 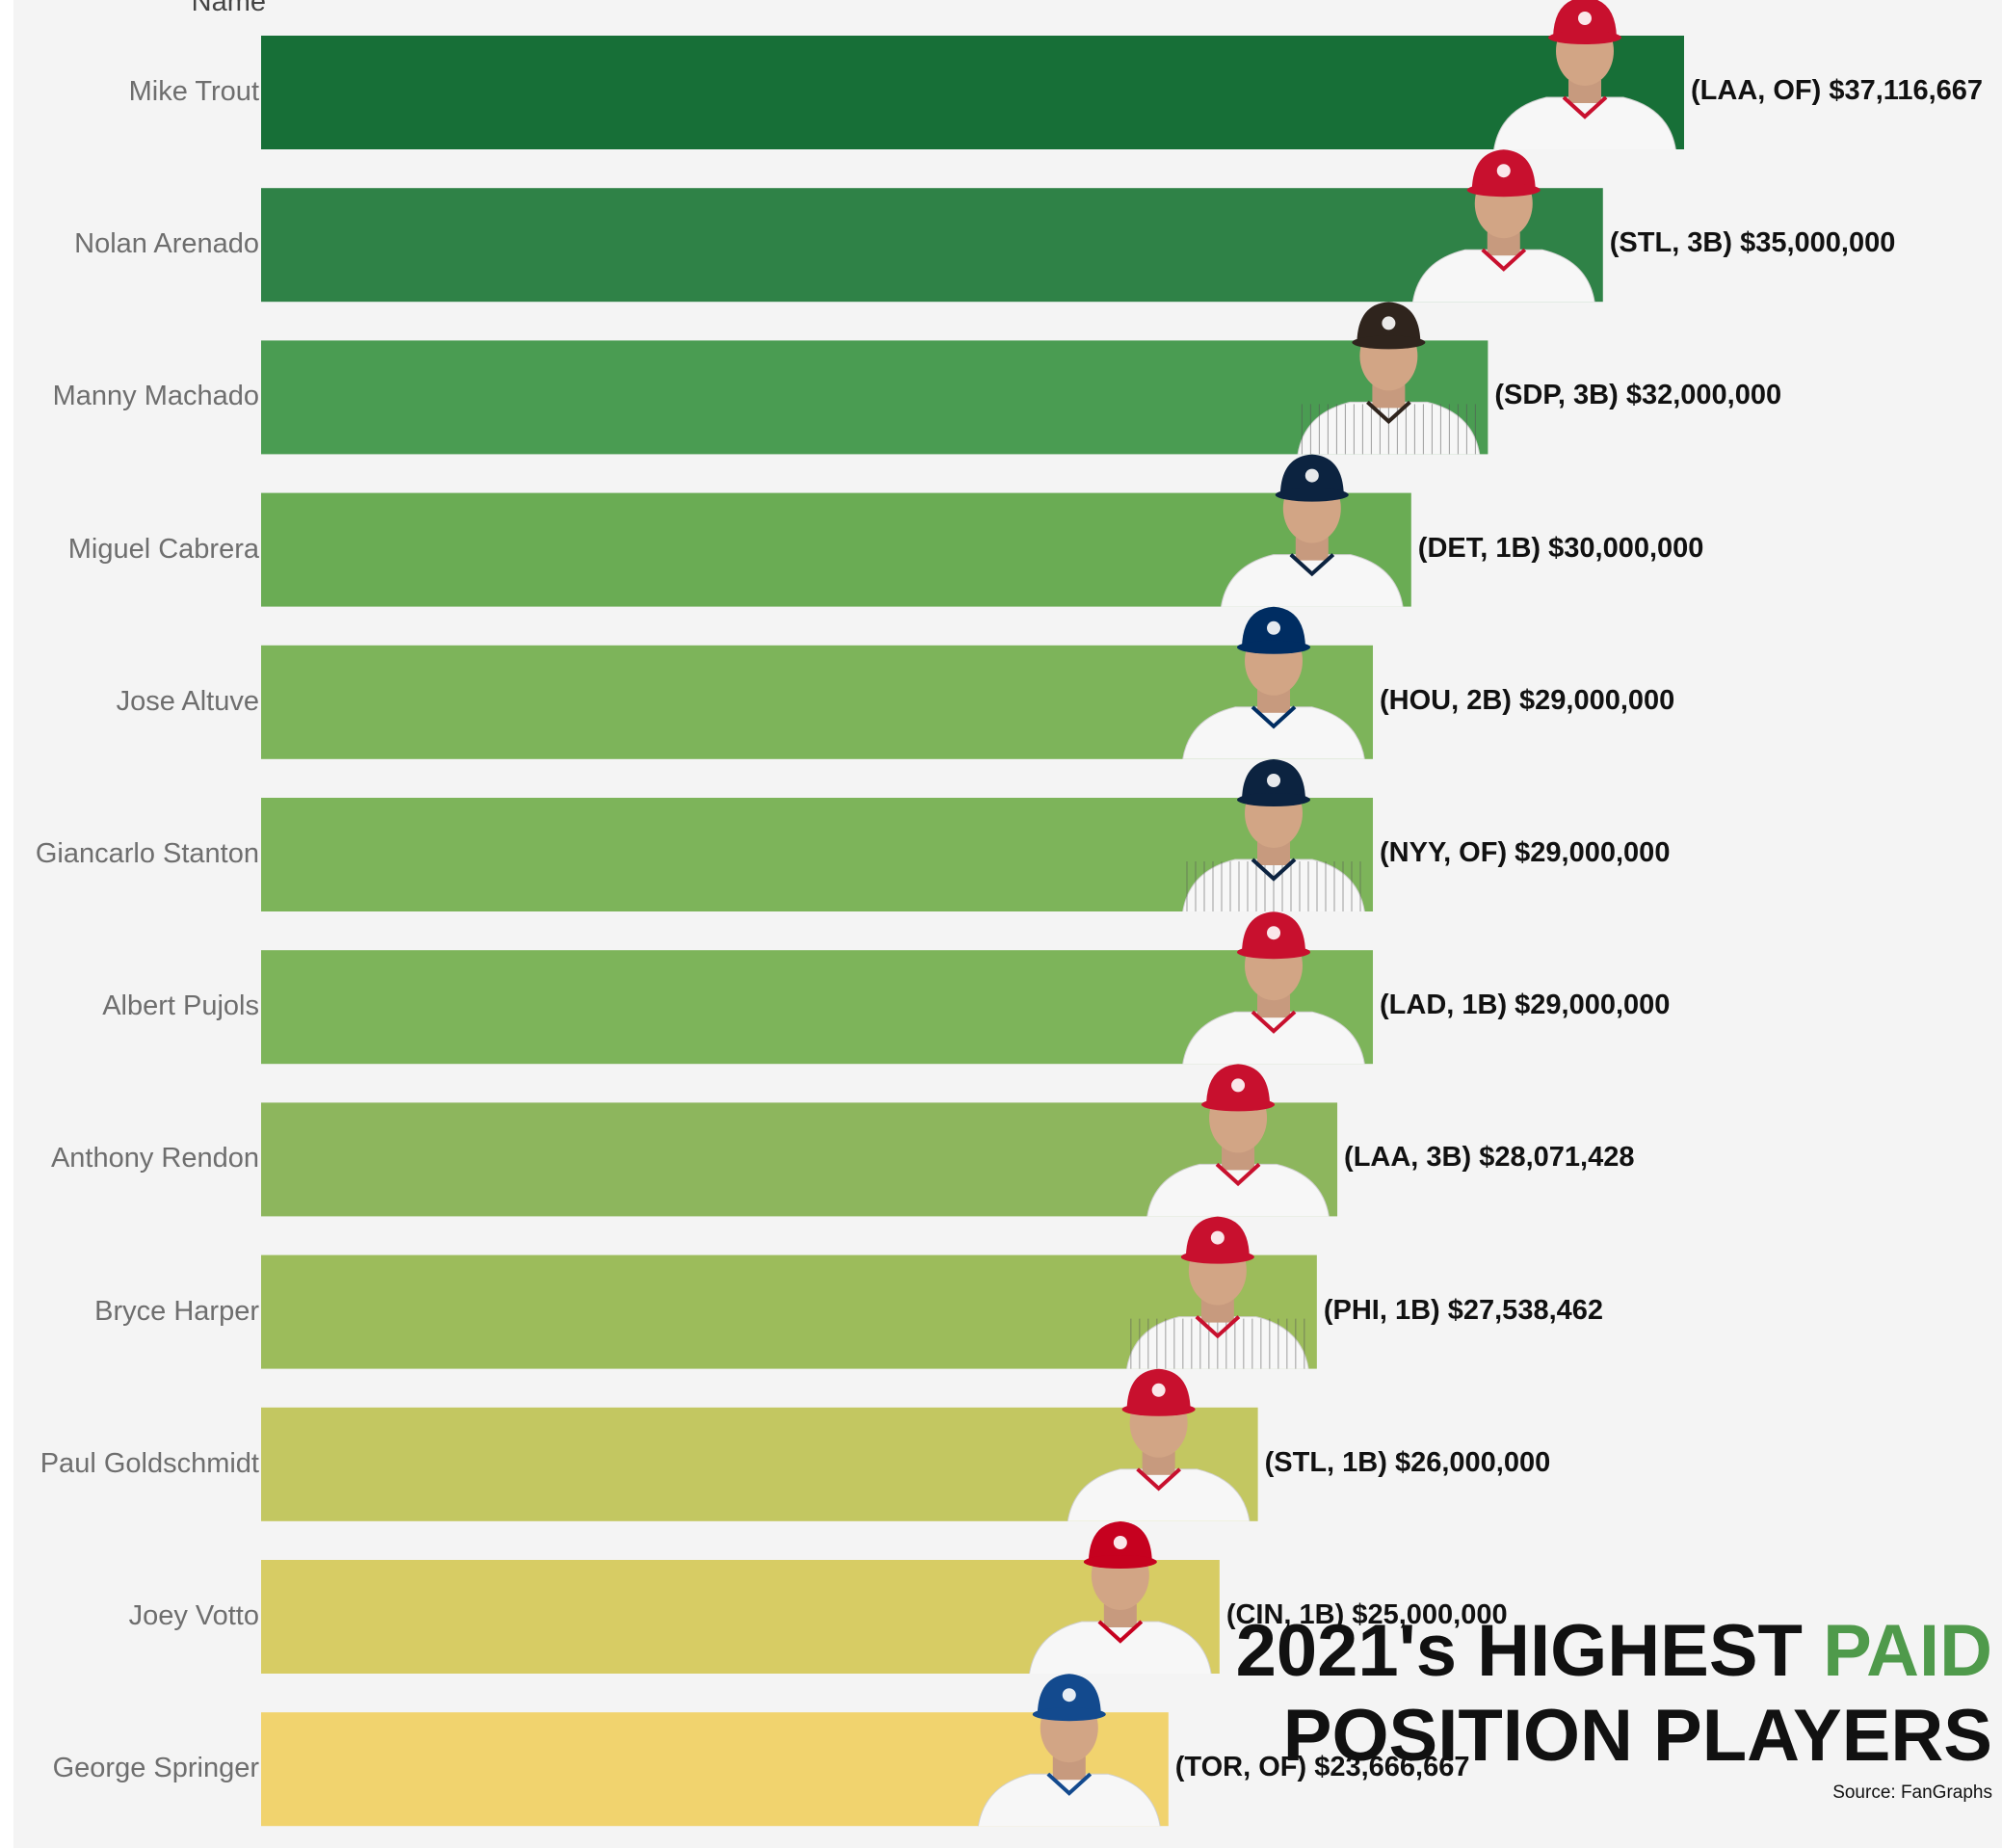 I want to click on title-line2: POSITION PLAYERS, so click(x=1637, y=1736).